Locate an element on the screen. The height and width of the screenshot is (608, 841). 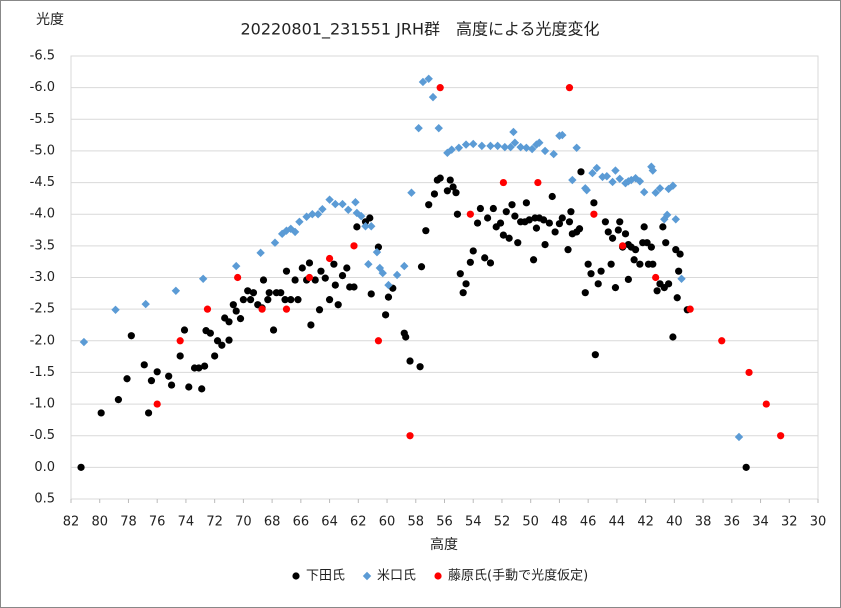
x-tick-label: 40 is located at coordinates (674, 522).